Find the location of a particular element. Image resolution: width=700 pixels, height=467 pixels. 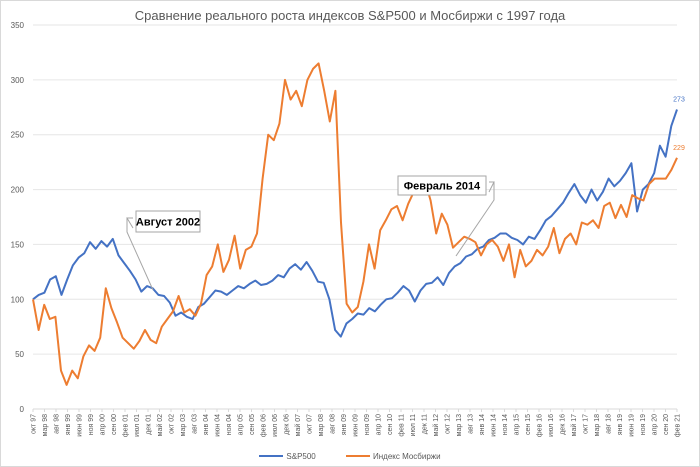

x-tick-label: май 07 is located at coordinates (298, 425).